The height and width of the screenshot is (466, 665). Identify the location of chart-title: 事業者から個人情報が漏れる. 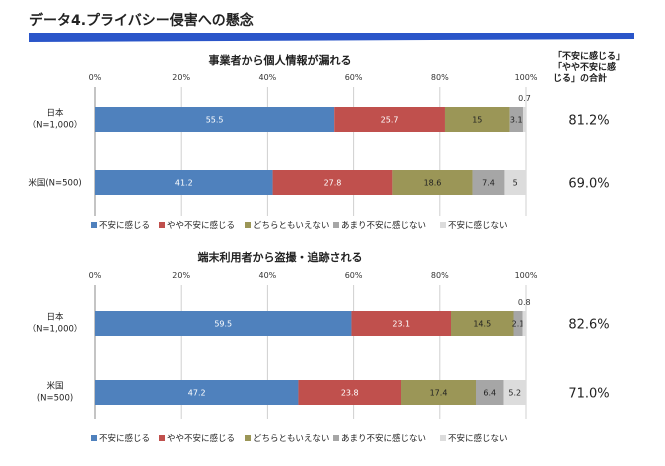
(280, 60).